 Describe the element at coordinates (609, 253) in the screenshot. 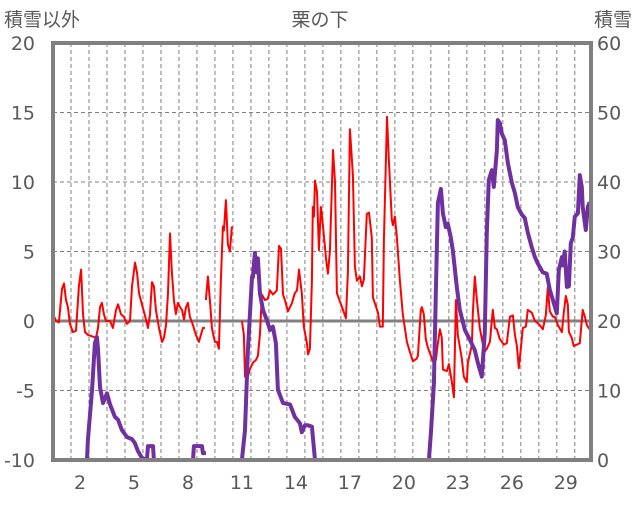

I see `right-tick-label: 30` at that location.